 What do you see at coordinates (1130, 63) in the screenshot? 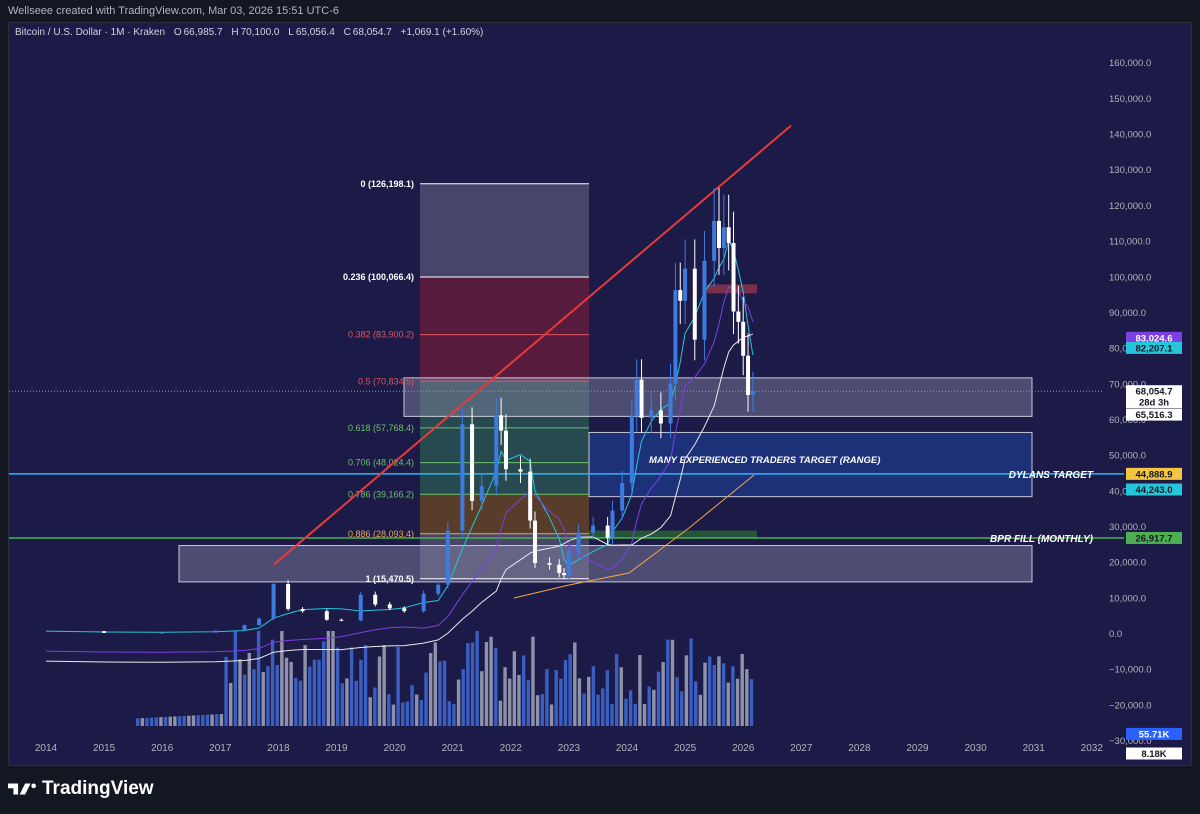
I see `y-tick-label: 160,000.0` at bounding box center [1130, 63].